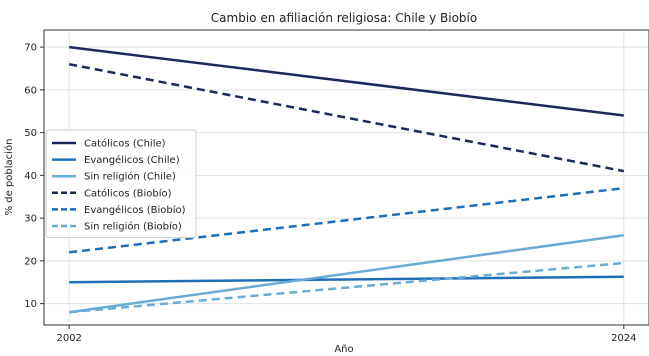 The width and height of the screenshot is (649, 356). Describe the element at coordinates (30, 133) in the screenshot. I see `y-tick-label: 50` at that location.